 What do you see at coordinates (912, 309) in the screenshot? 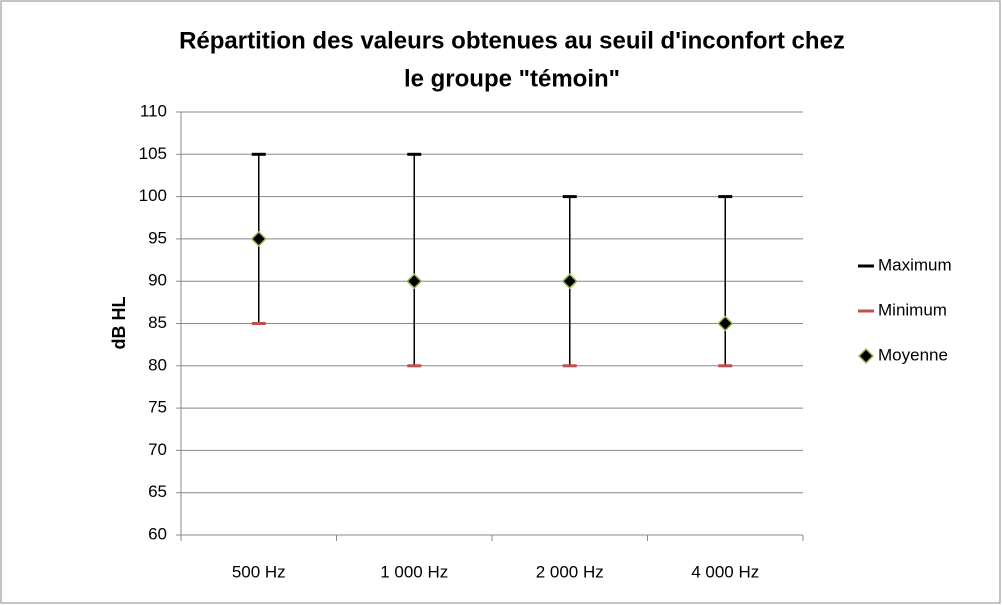
I see `legend-label: Minimum` at bounding box center [912, 309].